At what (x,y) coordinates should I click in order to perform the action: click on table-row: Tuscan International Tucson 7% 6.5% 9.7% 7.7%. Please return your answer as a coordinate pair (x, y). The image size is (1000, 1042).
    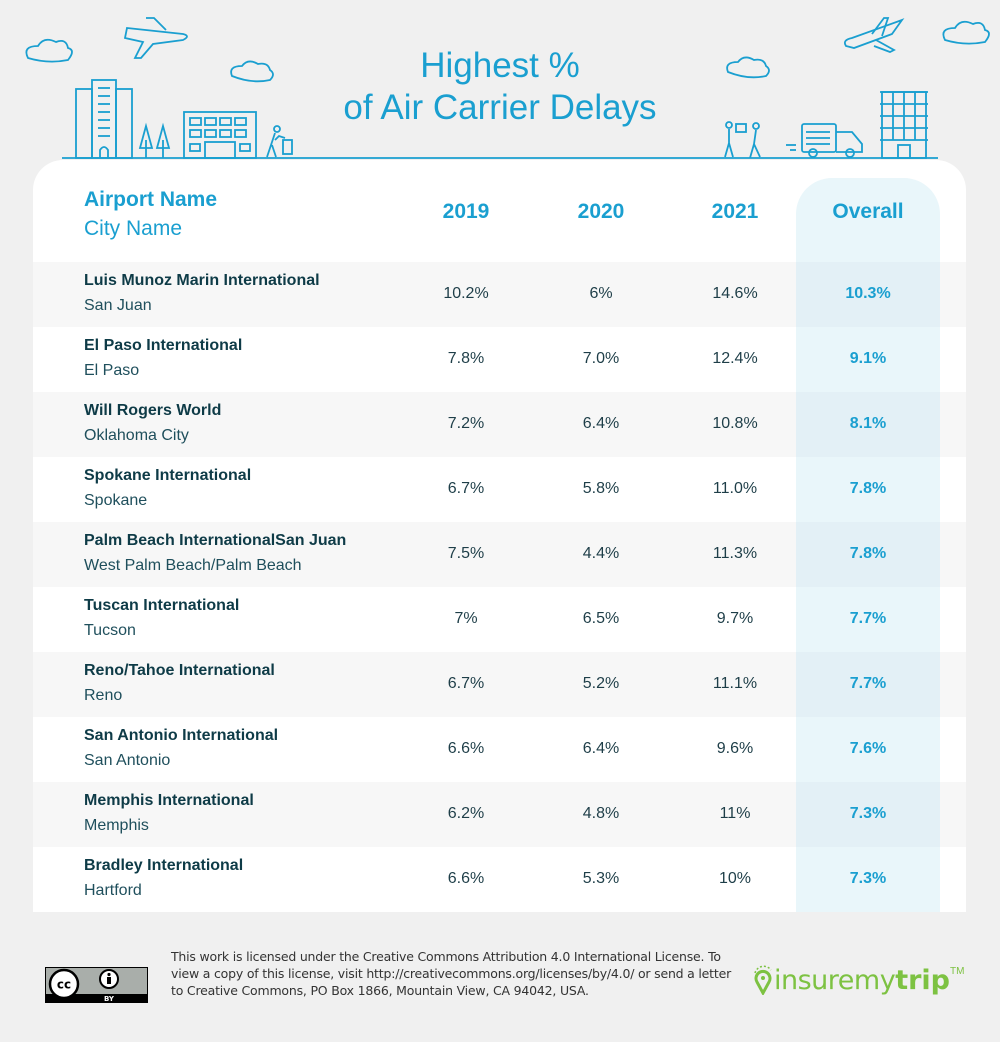
    Looking at the image, I should click on (499, 619).